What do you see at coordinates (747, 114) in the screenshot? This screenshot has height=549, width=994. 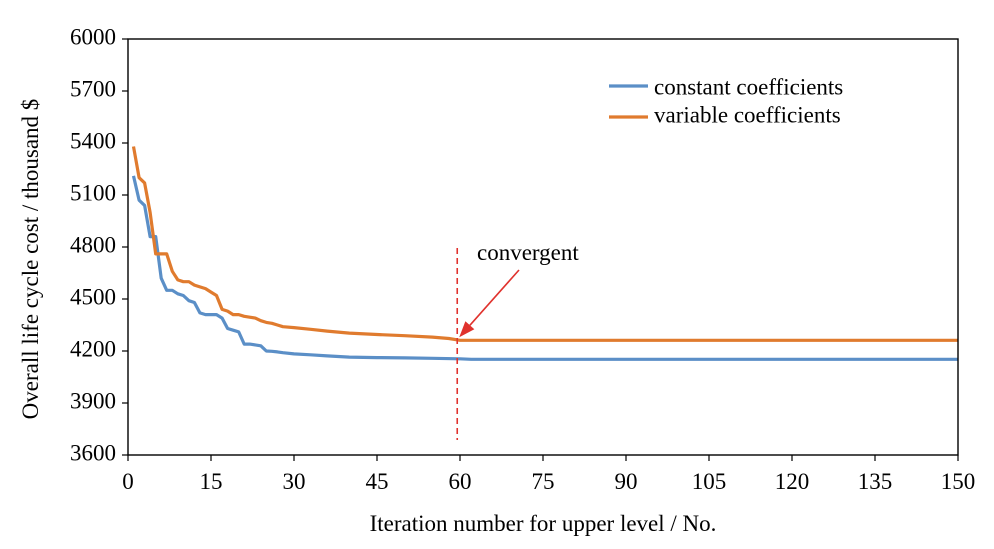 I see `legend-label-variable: variable coefficients` at bounding box center [747, 114].